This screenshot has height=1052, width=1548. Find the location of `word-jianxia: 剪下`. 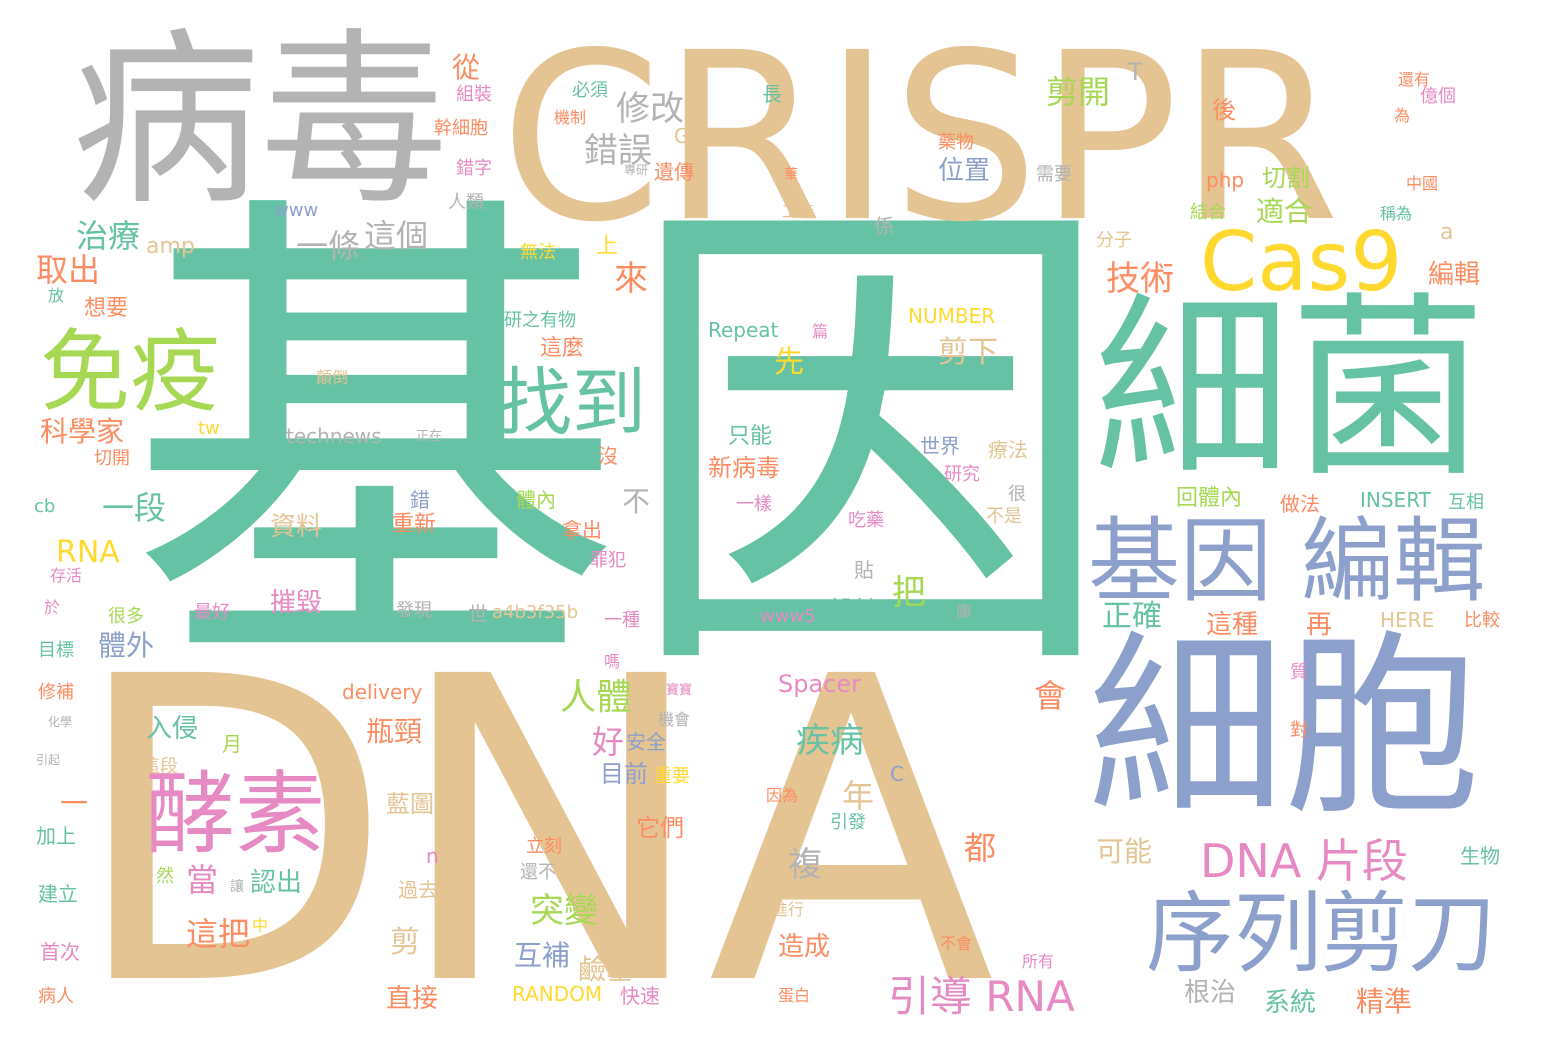

word-jianxia: 剪下 is located at coordinates (968, 352).